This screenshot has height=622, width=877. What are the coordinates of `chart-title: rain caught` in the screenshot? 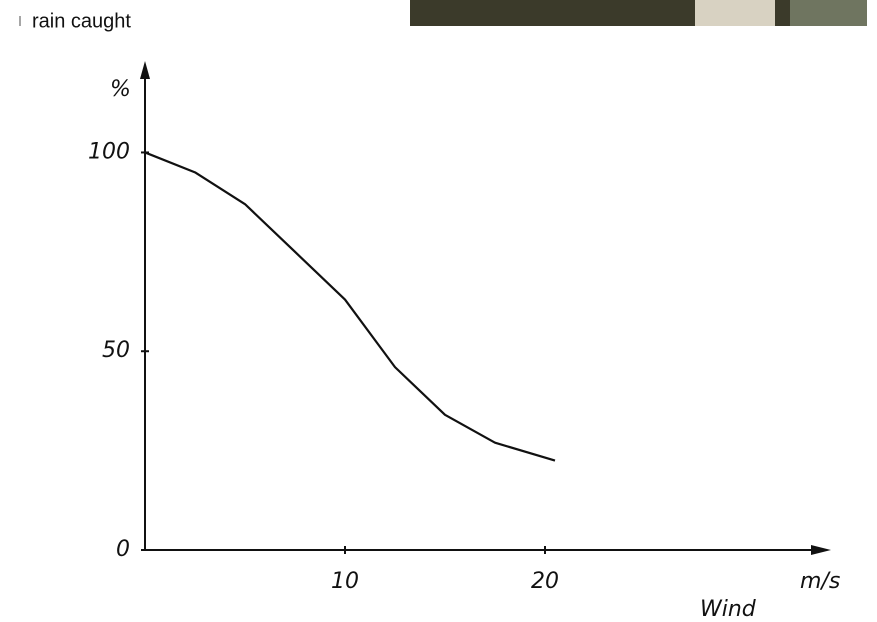 It's located at (81, 21).